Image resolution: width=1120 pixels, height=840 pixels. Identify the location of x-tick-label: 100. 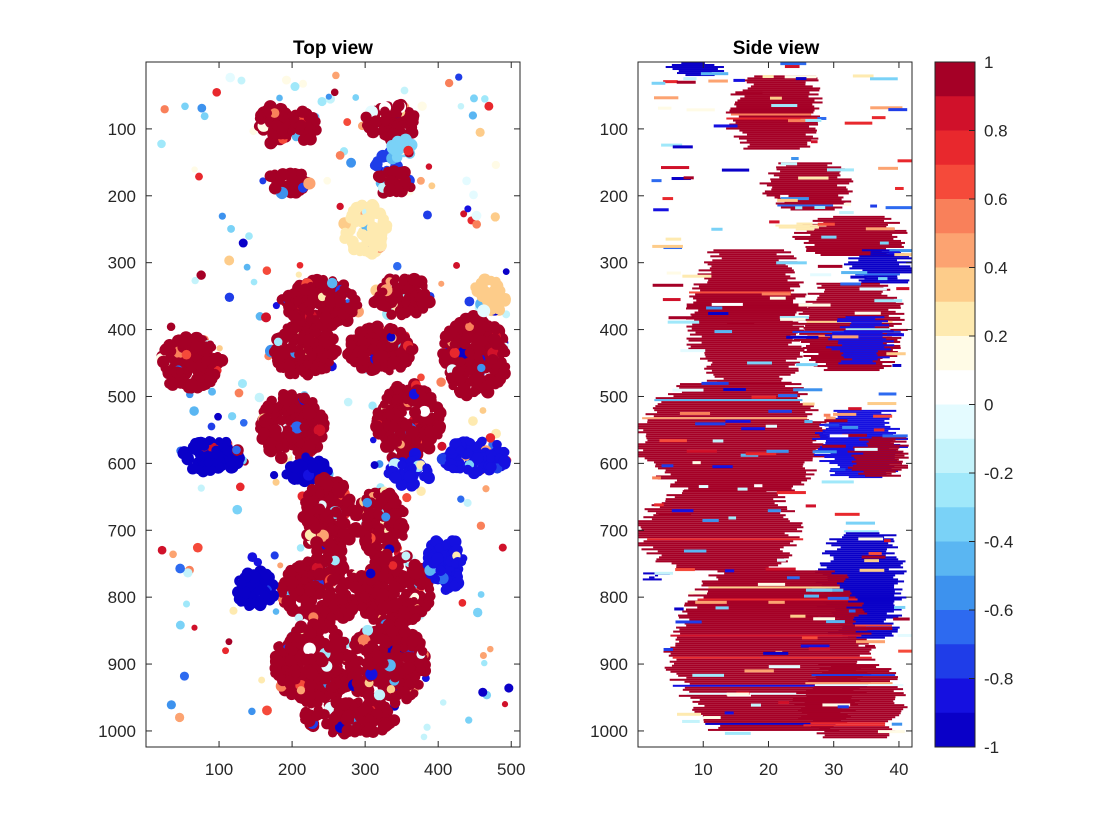
(219, 769).